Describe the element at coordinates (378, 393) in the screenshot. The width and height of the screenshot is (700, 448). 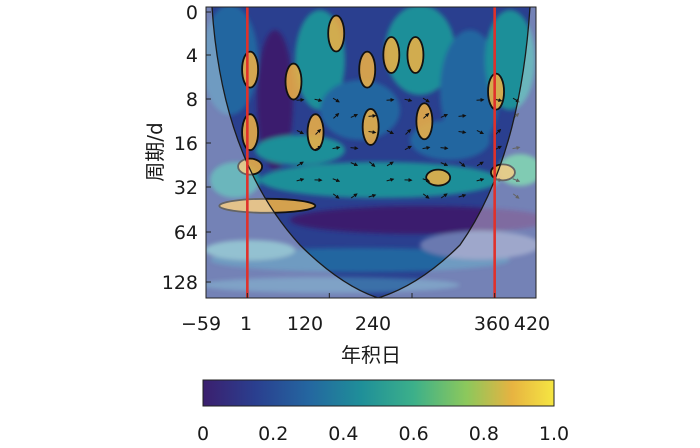
I see `colorbar-gradient` at that location.